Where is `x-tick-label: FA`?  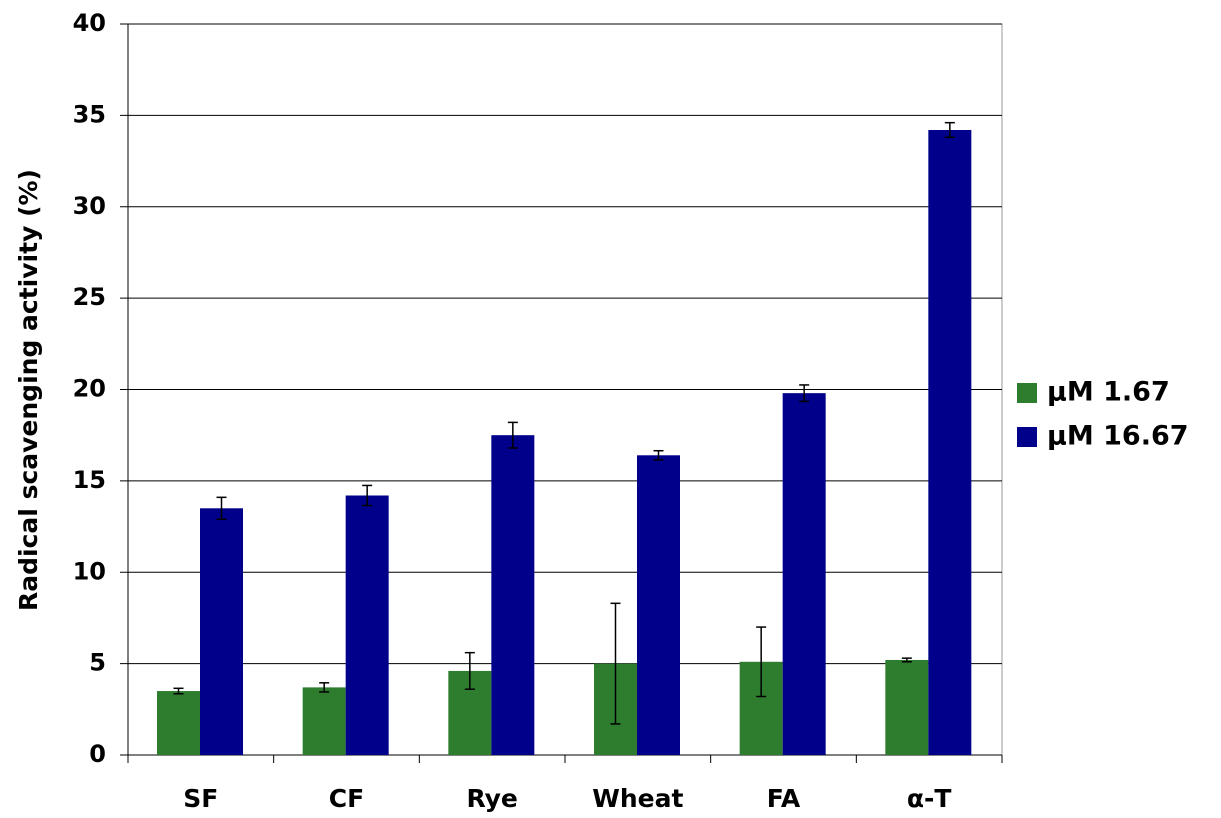 x-tick-label: FA is located at coordinates (784, 798).